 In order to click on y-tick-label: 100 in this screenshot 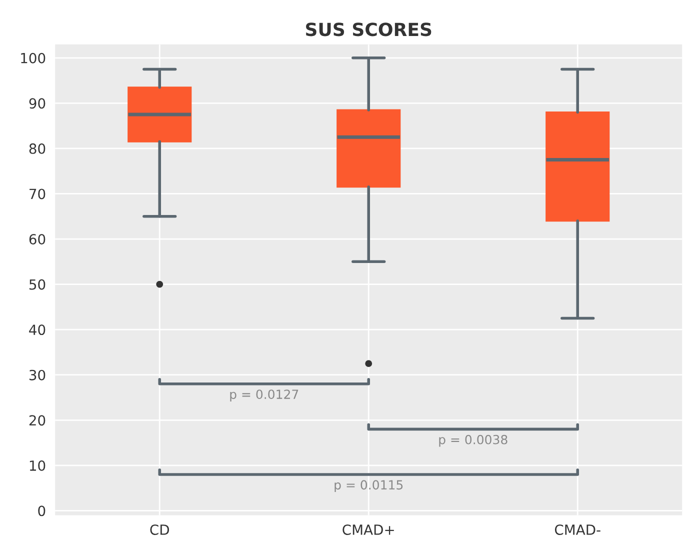, I will do `click(33, 58)`.